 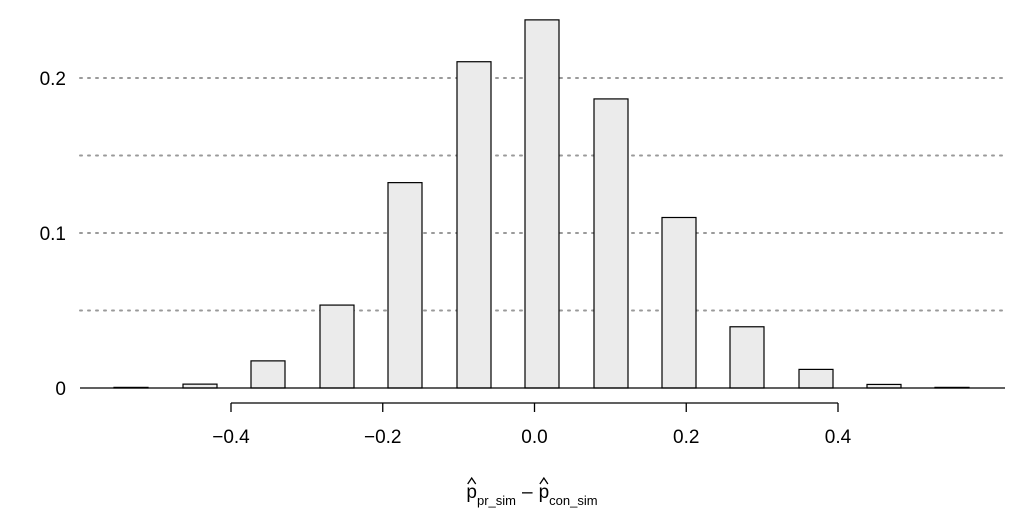 I want to click on x-axis-label-first-subscript: pr_sim, so click(x=496, y=500).